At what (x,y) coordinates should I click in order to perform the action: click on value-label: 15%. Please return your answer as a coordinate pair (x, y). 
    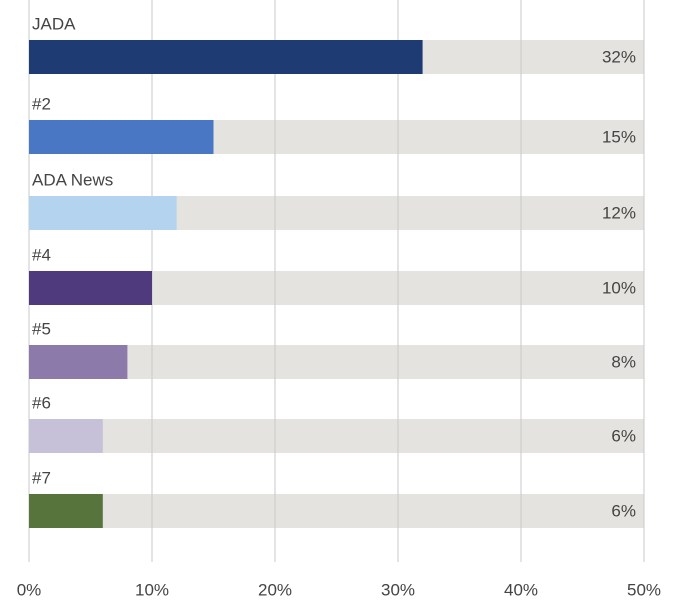
    Looking at the image, I should click on (619, 136).